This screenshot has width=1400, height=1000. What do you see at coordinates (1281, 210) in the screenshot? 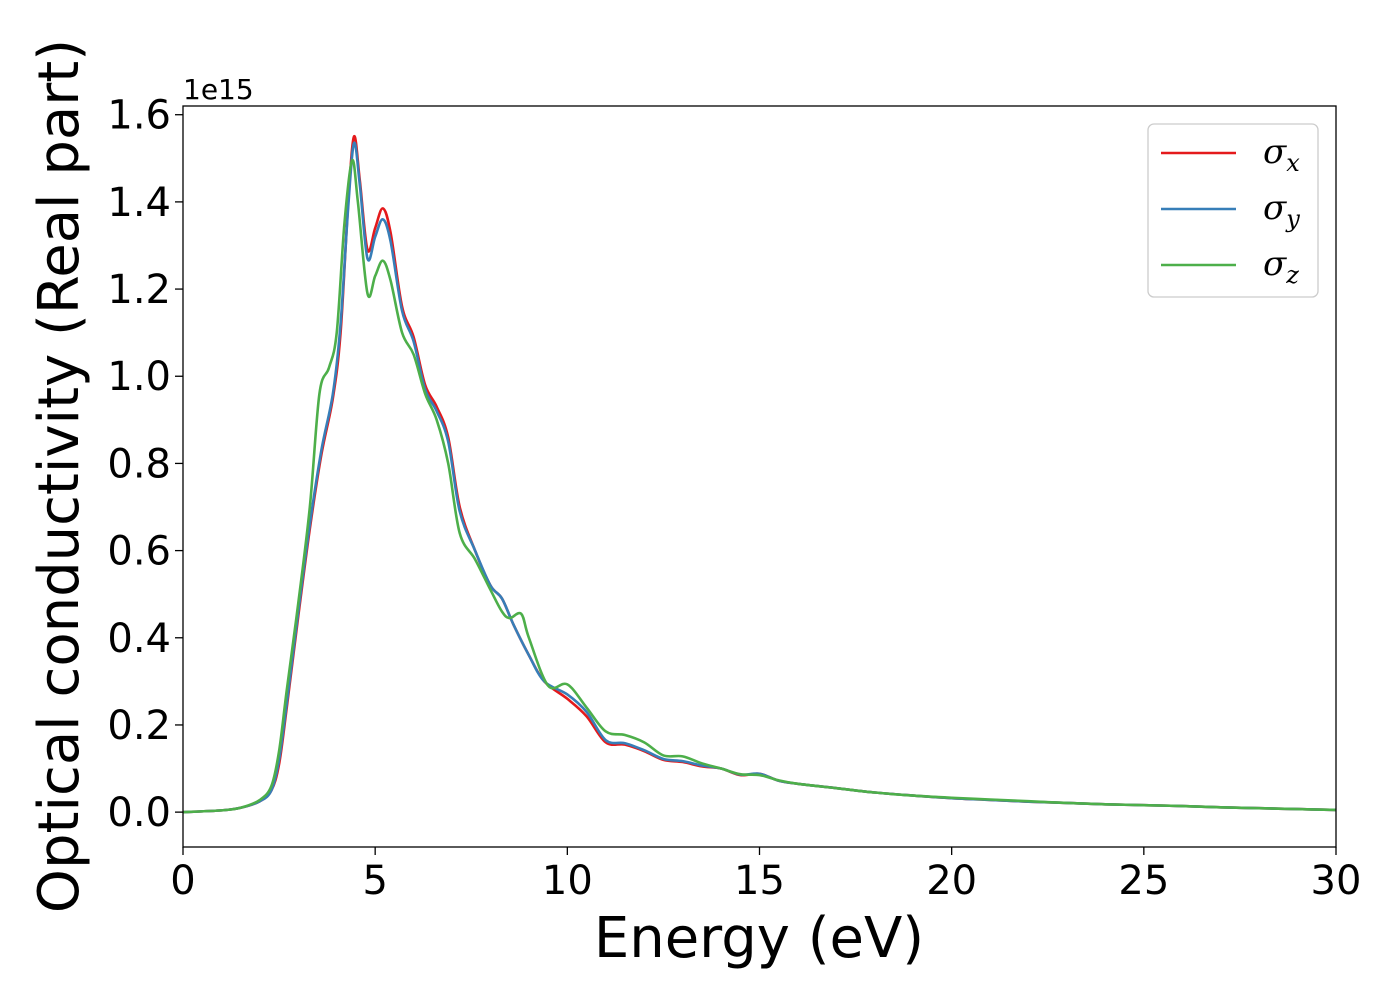
I see `legend-label-y: σy` at bounding box center [1281, 210].